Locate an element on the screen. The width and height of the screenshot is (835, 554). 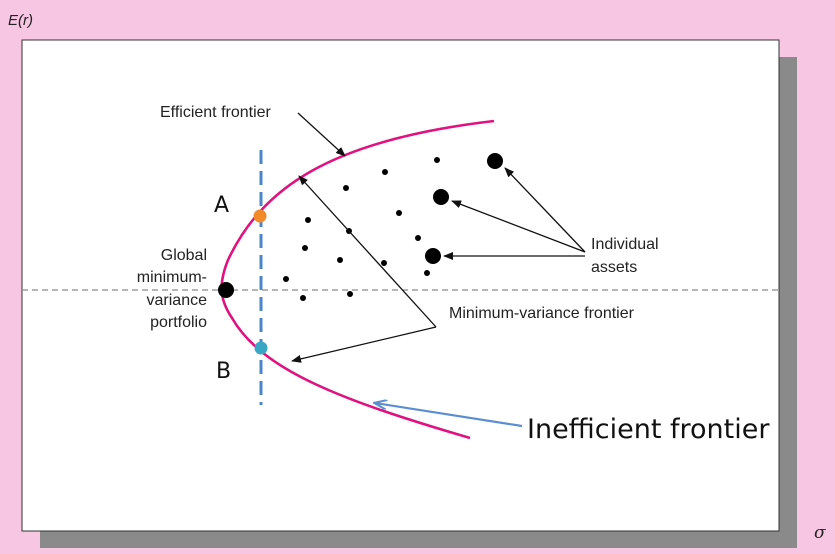
global-minimum-variance-point is located at coordinates (226, 290).